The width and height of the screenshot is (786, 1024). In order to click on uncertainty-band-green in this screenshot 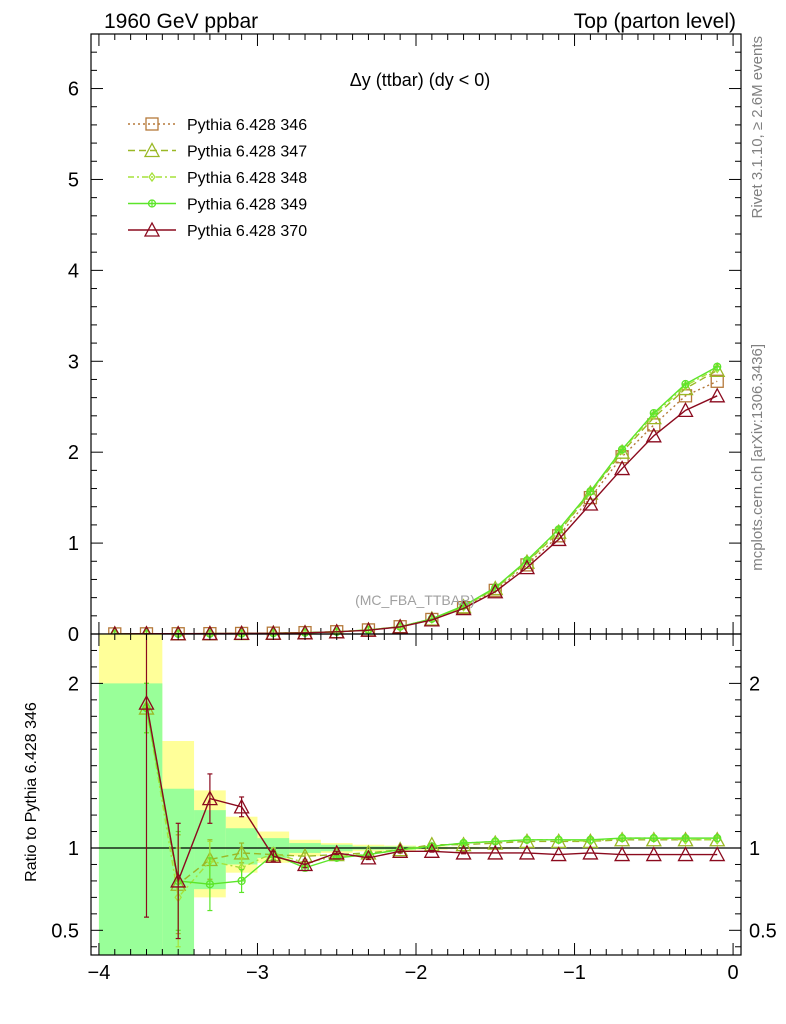, I will do `click(130, 819)`.